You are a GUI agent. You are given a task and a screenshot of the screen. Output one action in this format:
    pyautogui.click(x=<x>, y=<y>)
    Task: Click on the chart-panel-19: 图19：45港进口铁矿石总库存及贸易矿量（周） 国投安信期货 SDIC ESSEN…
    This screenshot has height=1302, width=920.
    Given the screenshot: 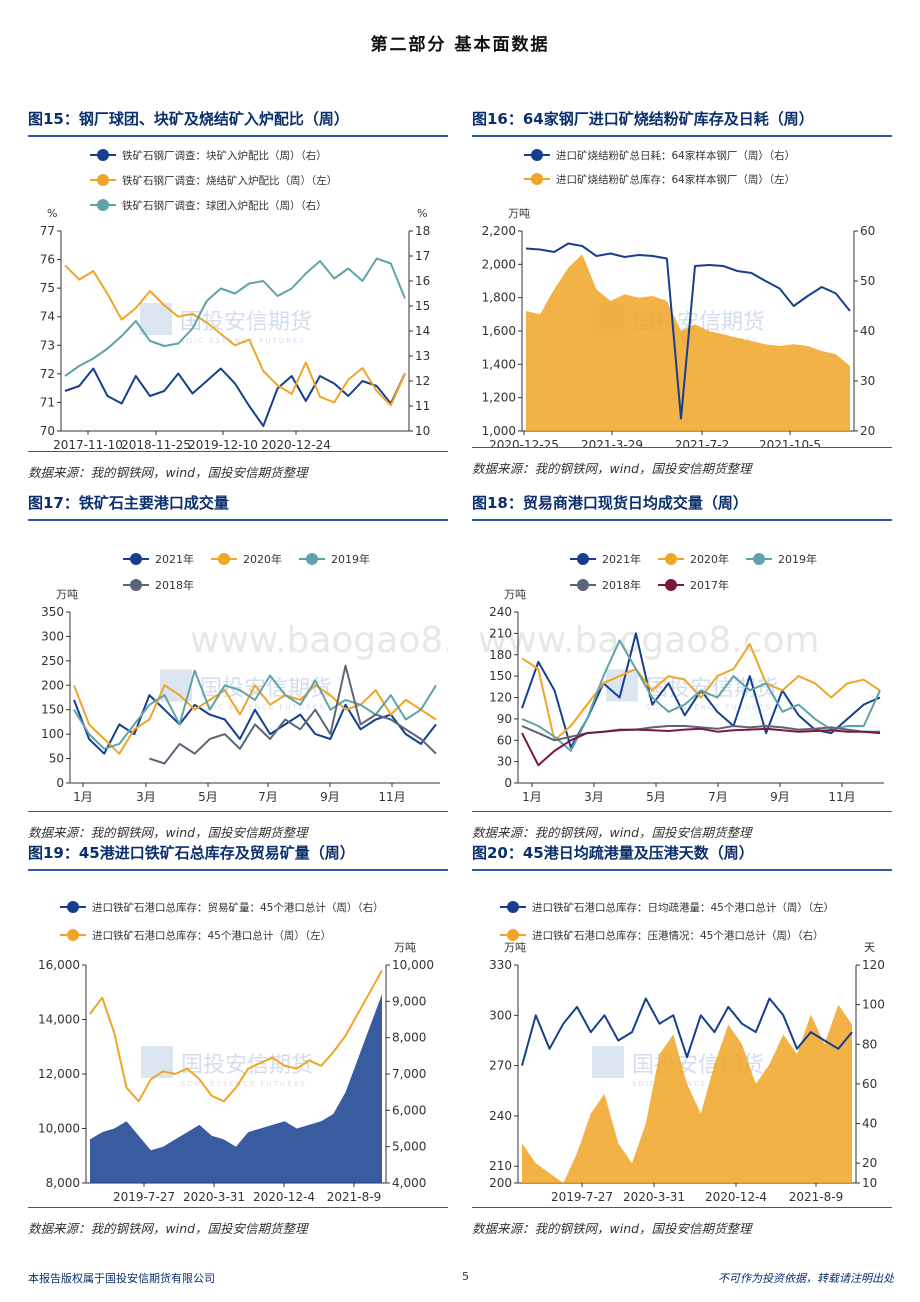 What is the action you would take?
    pyautogui.click(x=238, y=1039)
    